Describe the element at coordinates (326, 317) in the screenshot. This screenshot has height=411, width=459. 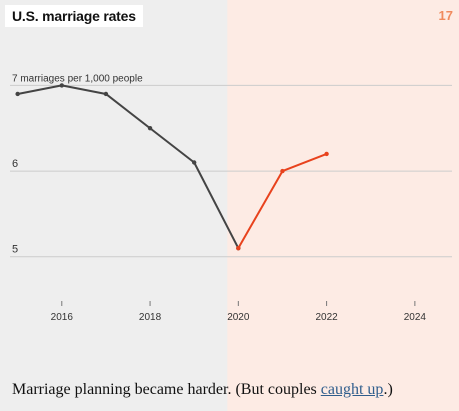
I see `x-tick-label-2022: 2022` at that location.